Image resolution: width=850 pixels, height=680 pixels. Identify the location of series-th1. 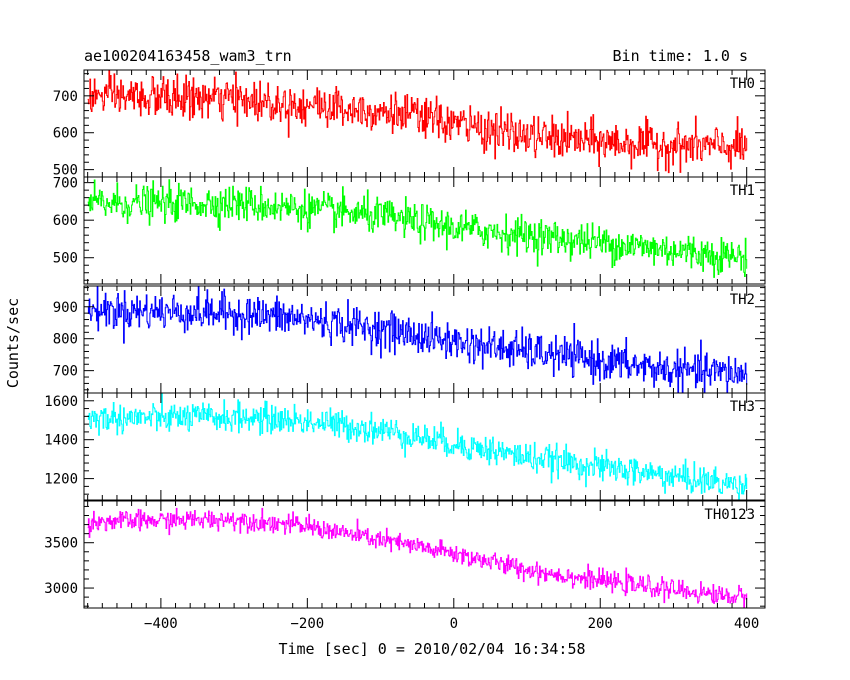
(417, 228).